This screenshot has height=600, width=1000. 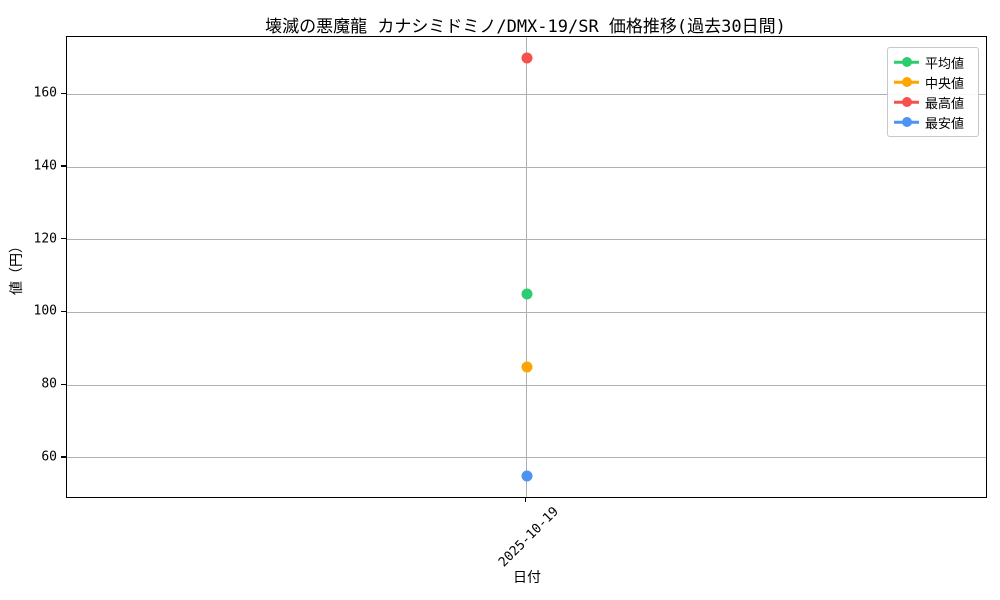 I want to click on gridline-vertical, so click(x=526, y=267).